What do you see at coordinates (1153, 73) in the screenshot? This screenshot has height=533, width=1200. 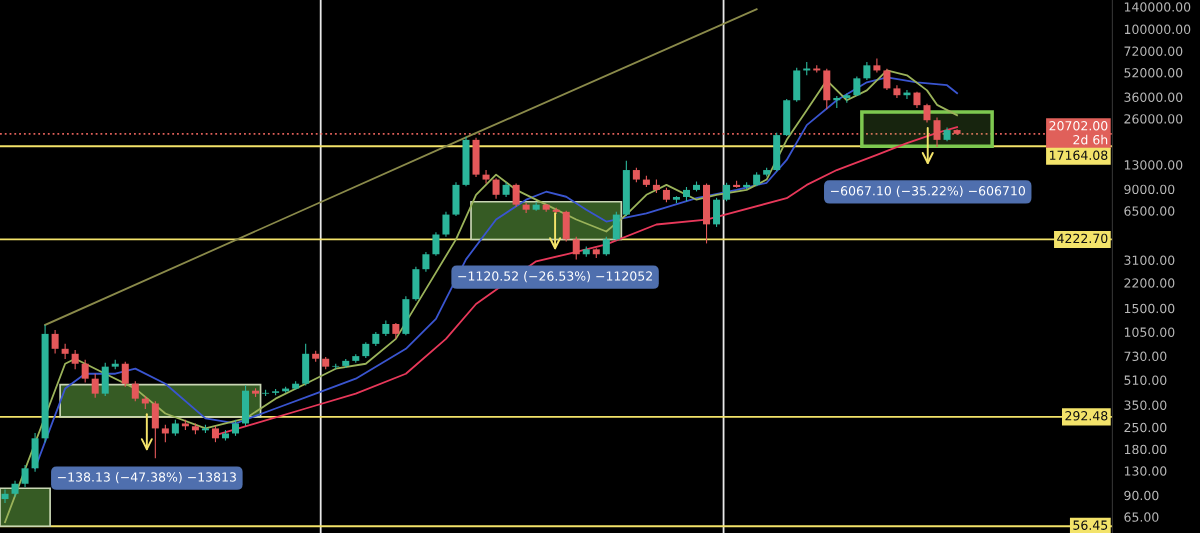 I see `y-tick-label: 52000.00` at bounding box center [1153, 73].